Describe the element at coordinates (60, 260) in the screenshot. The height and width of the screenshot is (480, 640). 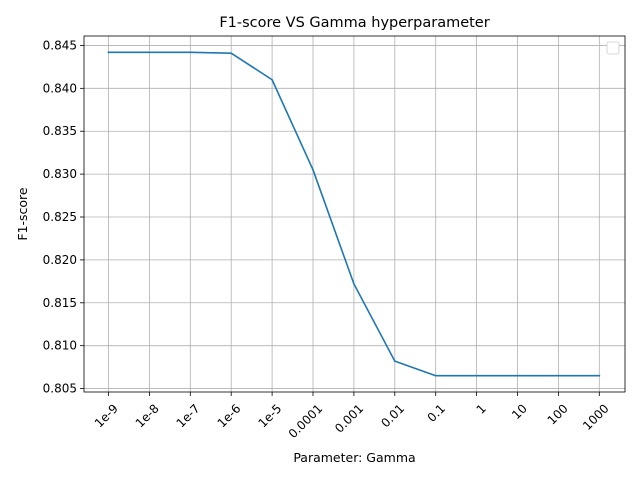
I see `y-tick-label: 0.820` at that location.